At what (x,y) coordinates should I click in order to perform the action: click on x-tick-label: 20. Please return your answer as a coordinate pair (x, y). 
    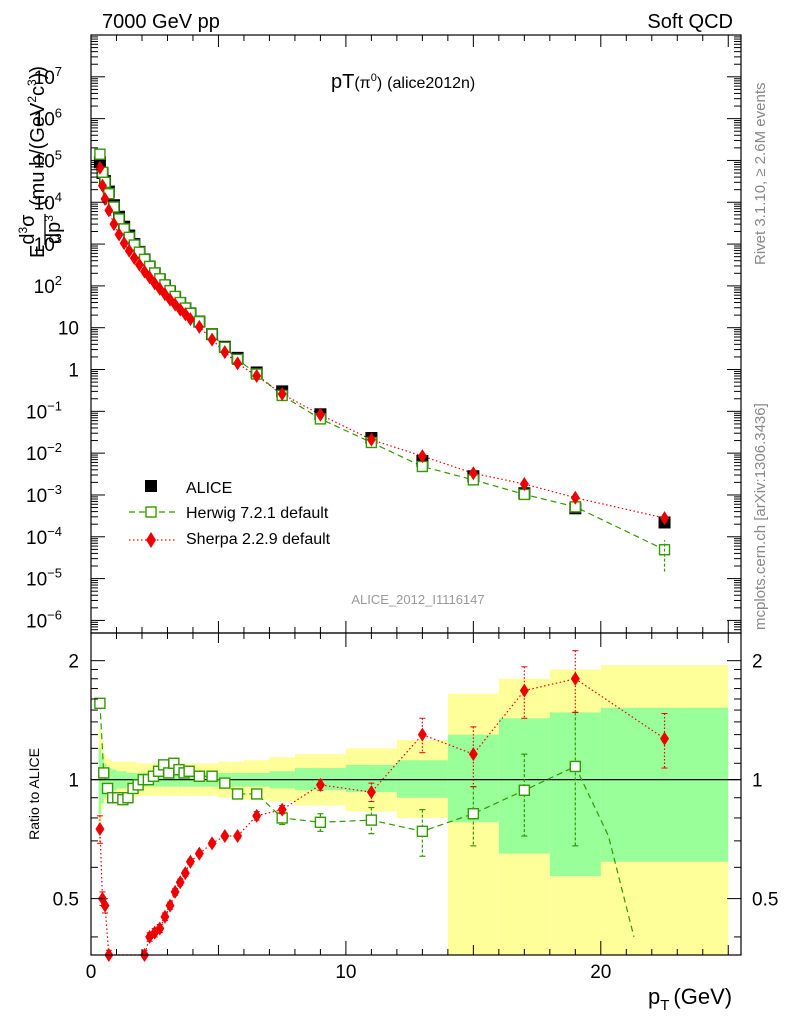
    Looking at the image, I should click on (600, 972).